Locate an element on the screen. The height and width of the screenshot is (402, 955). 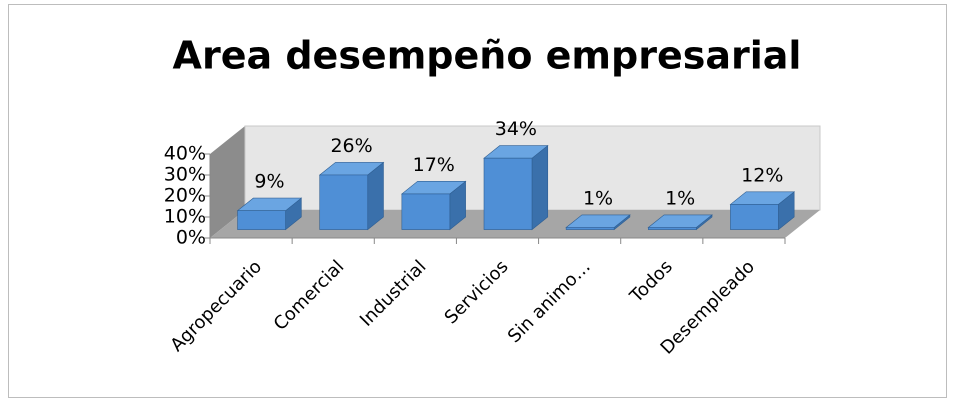
bar-side is located at coordinates (540, 187).